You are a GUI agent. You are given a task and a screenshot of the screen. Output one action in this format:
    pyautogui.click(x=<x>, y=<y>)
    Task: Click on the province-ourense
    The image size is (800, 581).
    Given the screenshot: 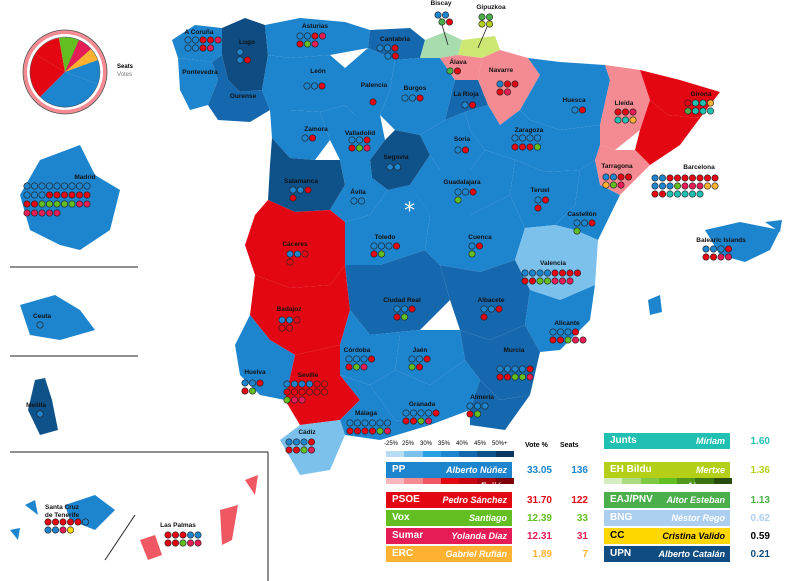 What is the action you would take?
    pyautogui.click(x=239, y=88)
    